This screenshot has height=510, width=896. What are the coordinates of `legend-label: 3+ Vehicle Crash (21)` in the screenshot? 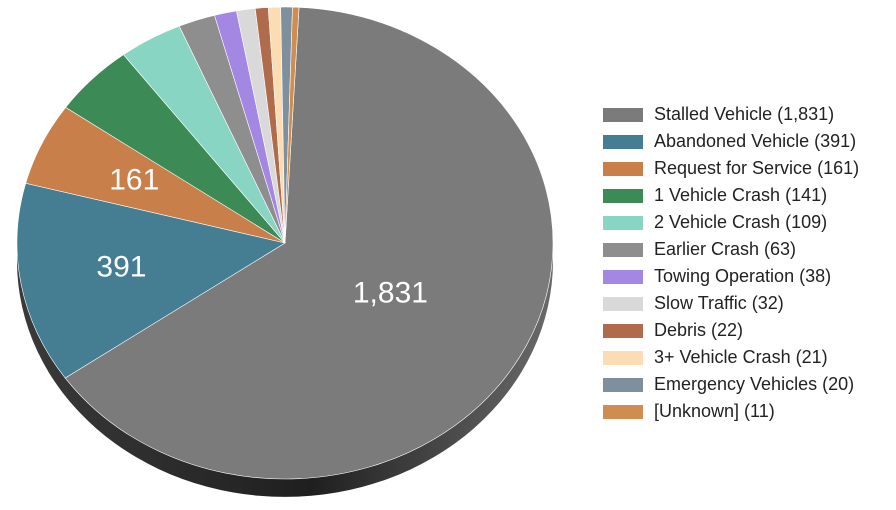 It's located at (741, 357).